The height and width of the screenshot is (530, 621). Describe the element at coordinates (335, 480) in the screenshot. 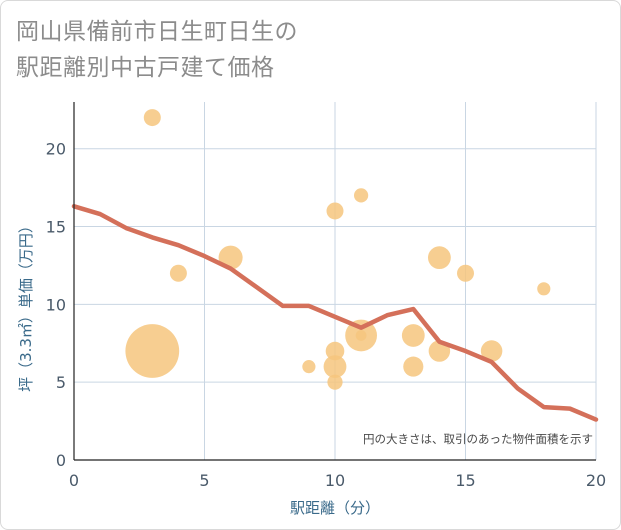

I see `x-tick-label: 10` at that location.